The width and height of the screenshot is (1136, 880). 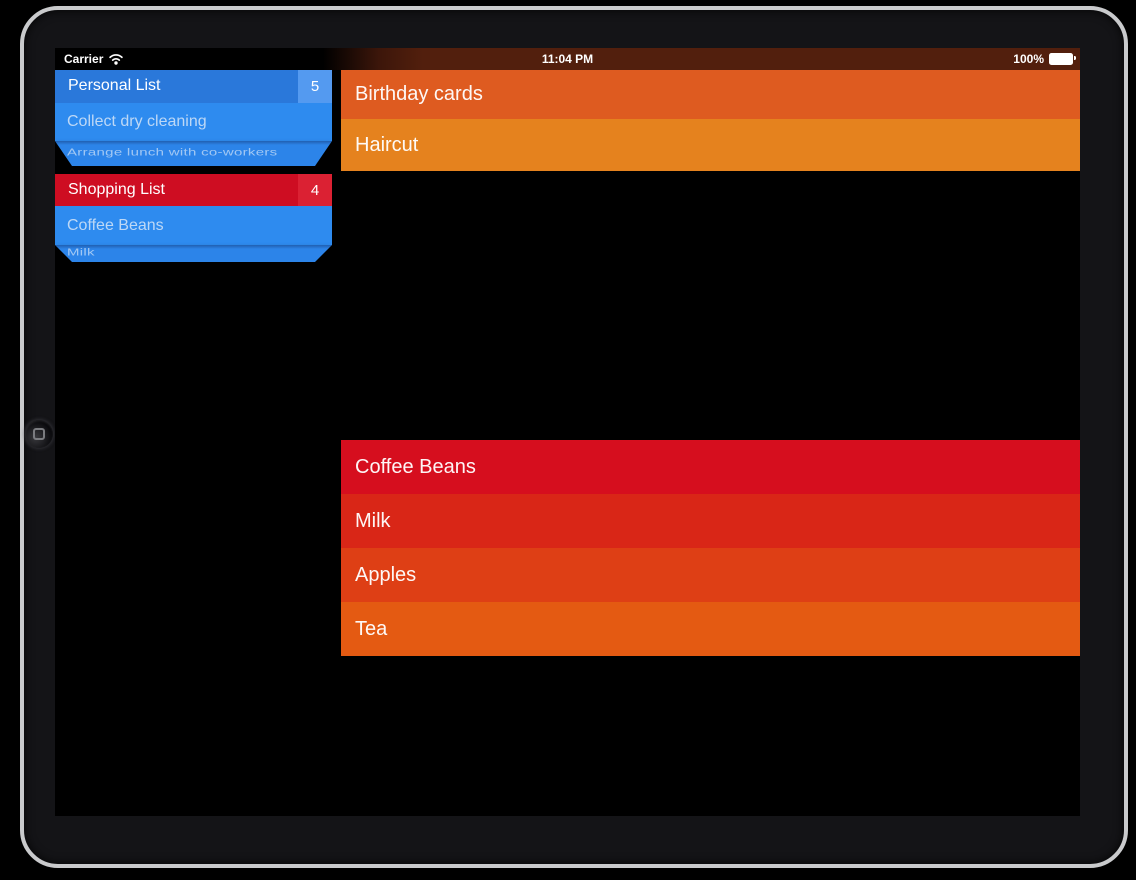 I want to click on battery-percent-label: 100%, so click(x=1028, y=59).